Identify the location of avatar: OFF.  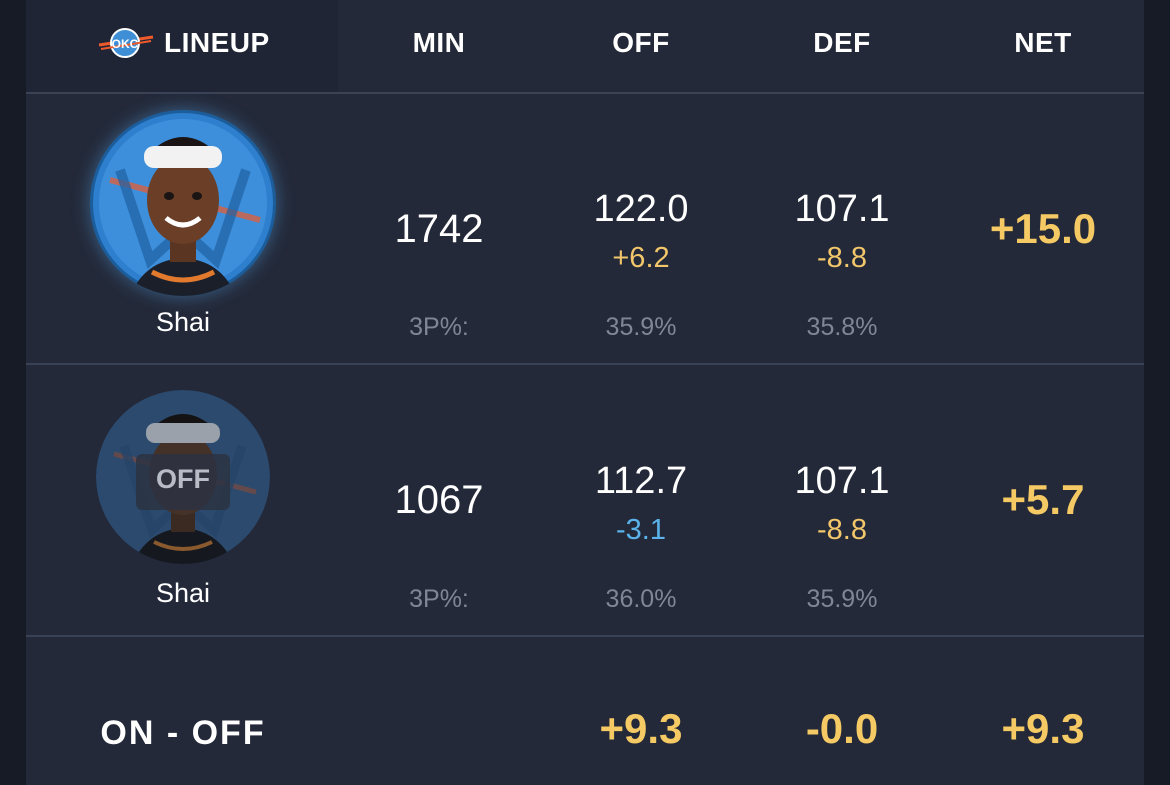
(183, 477).